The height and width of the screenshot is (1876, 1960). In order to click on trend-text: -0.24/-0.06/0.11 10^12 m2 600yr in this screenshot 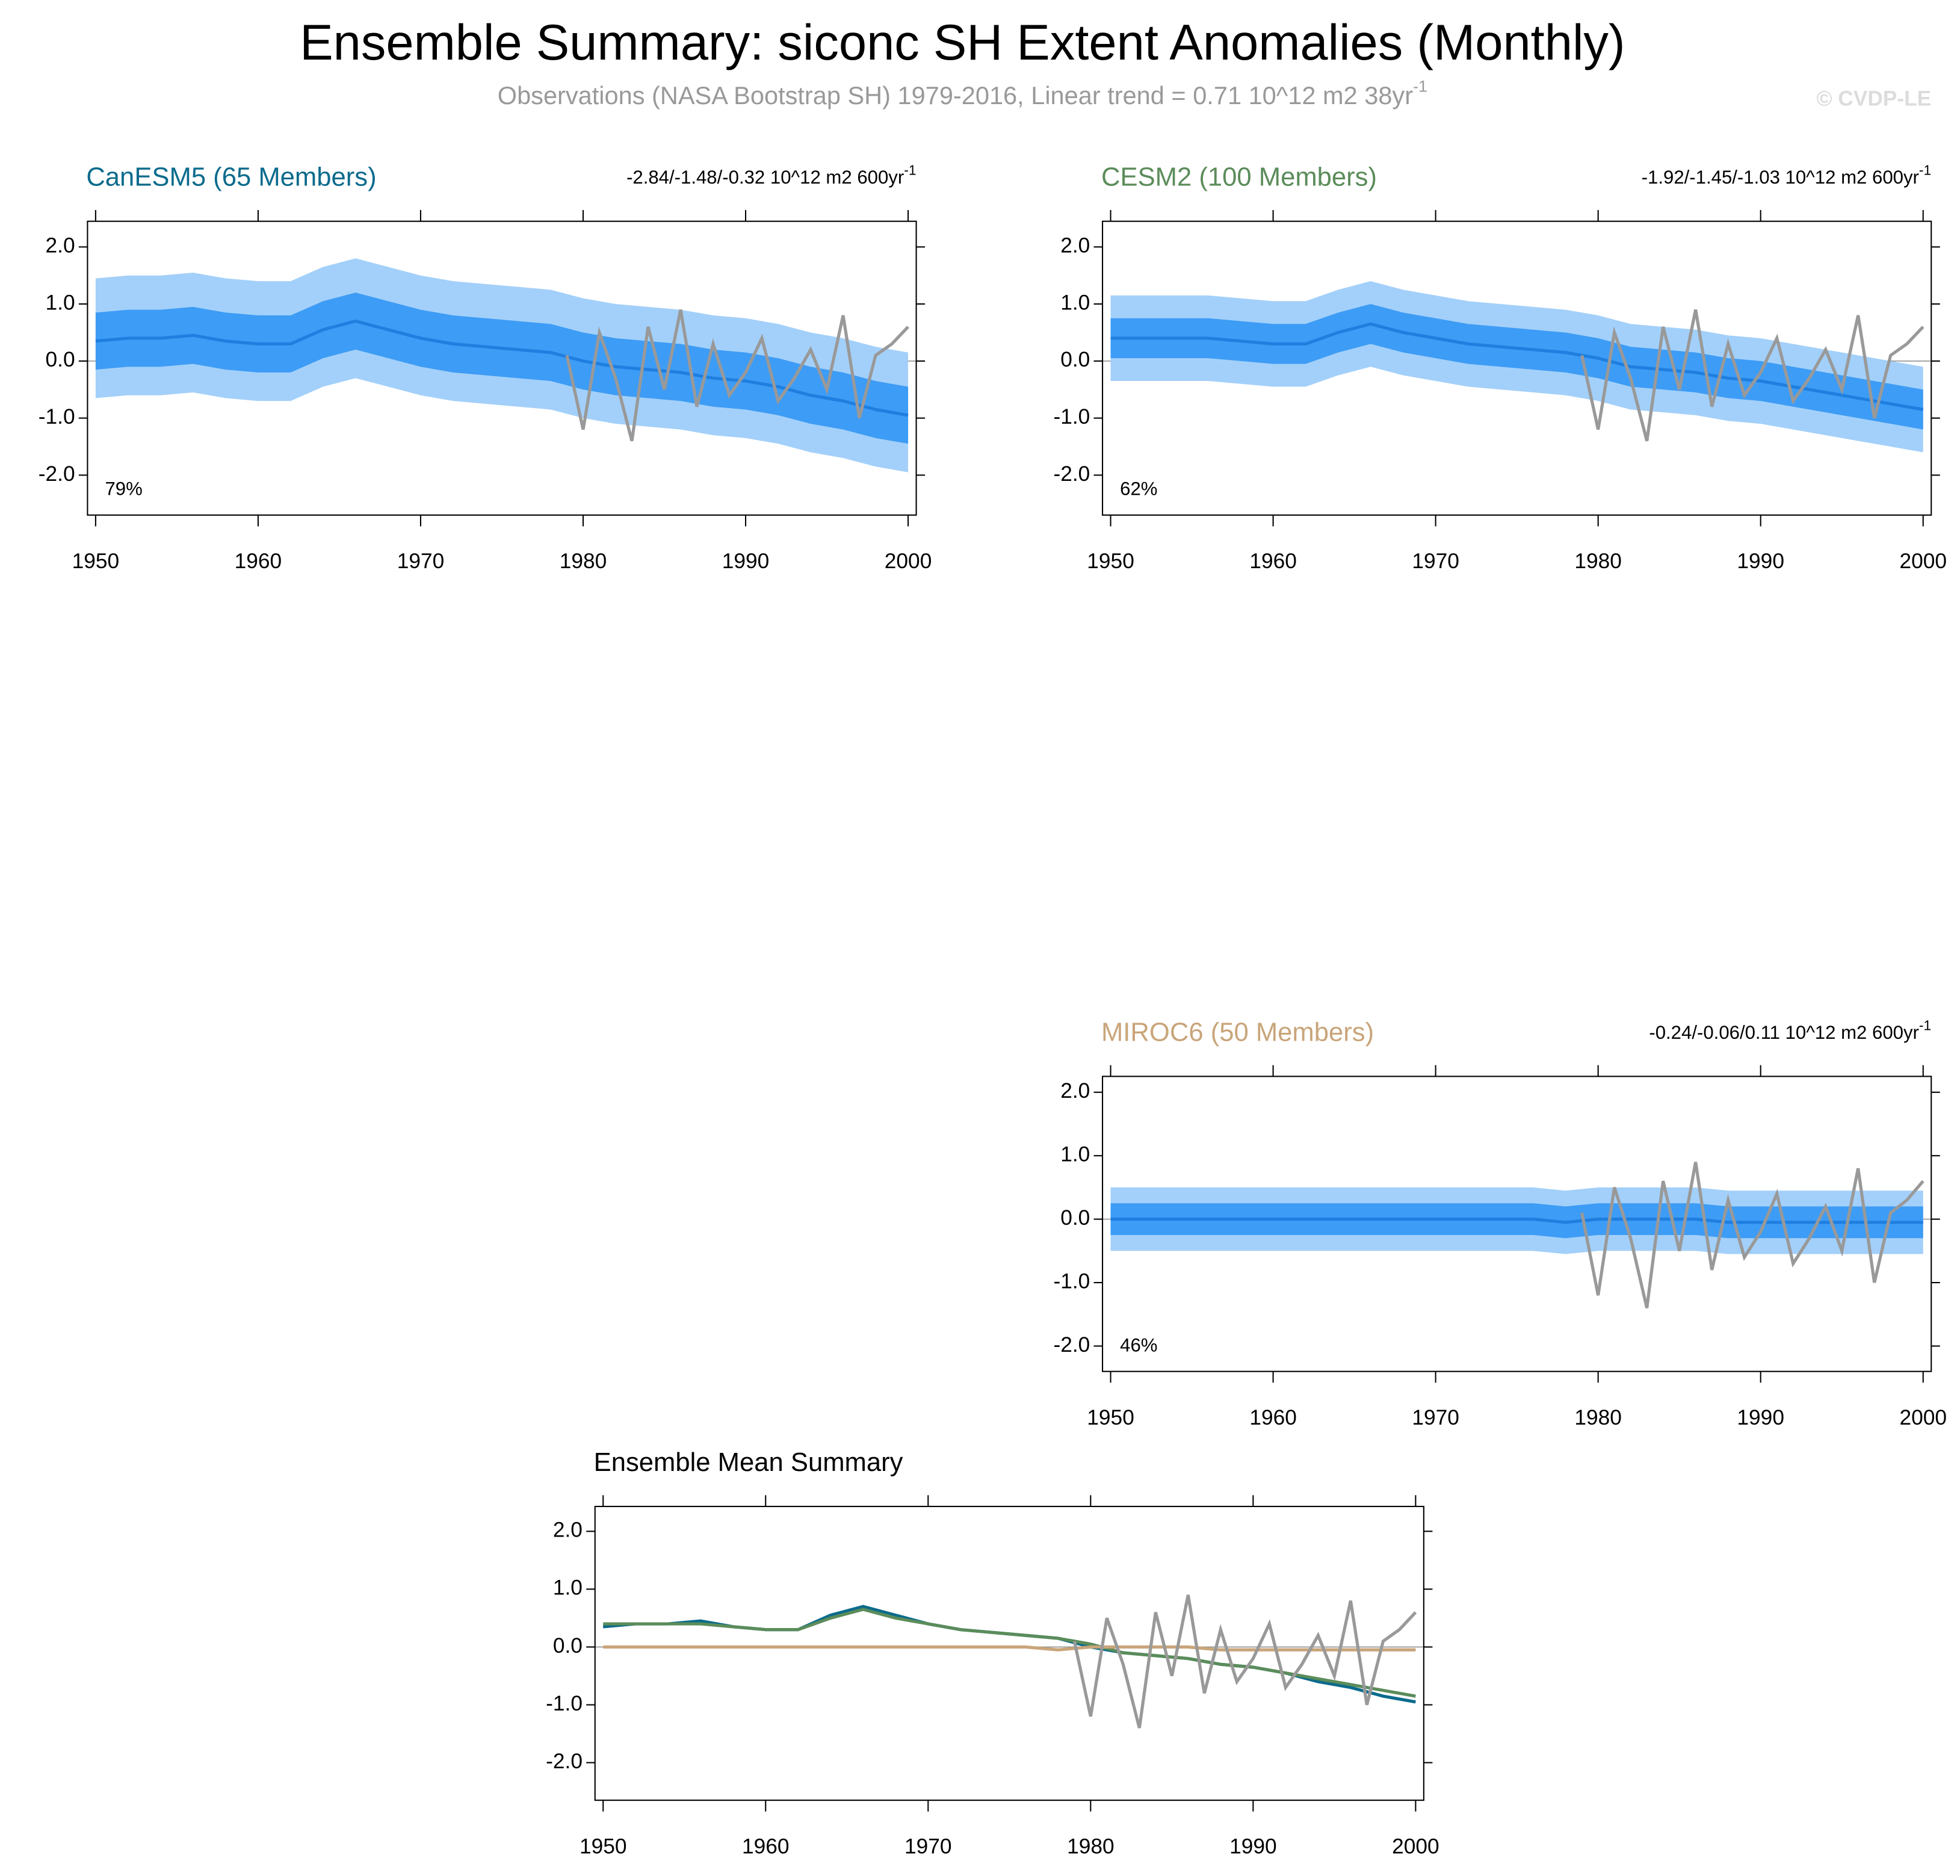, I will do `click(1784, 1033)`.